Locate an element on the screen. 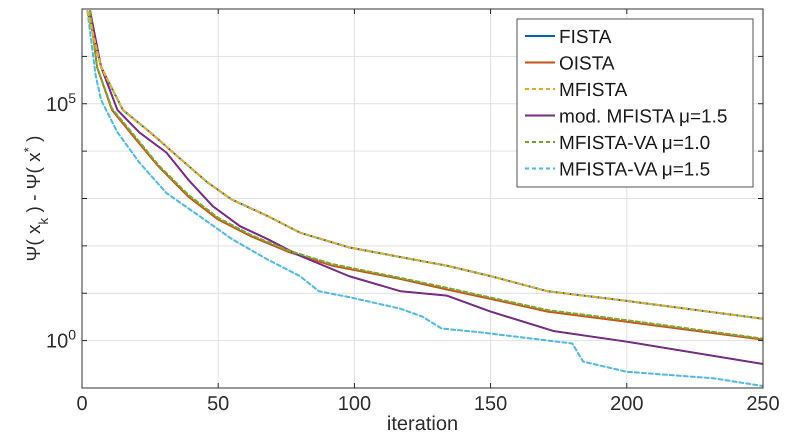 The image size is (785, 435). x-tick-label: 0 is located at coordinates (82, 404).